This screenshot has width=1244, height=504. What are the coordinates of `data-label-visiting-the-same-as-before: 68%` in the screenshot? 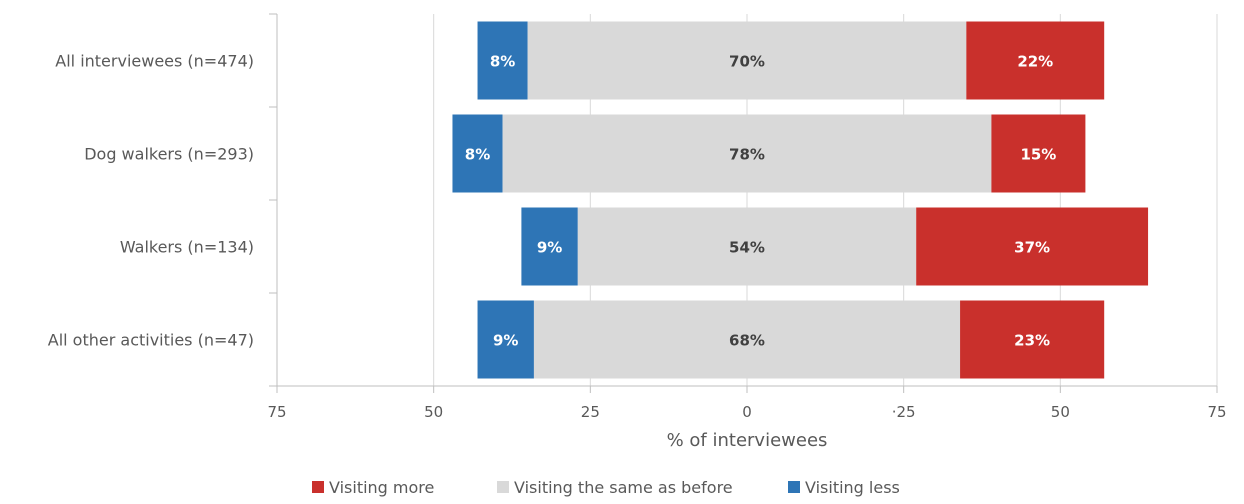 It's located at (747, 341).